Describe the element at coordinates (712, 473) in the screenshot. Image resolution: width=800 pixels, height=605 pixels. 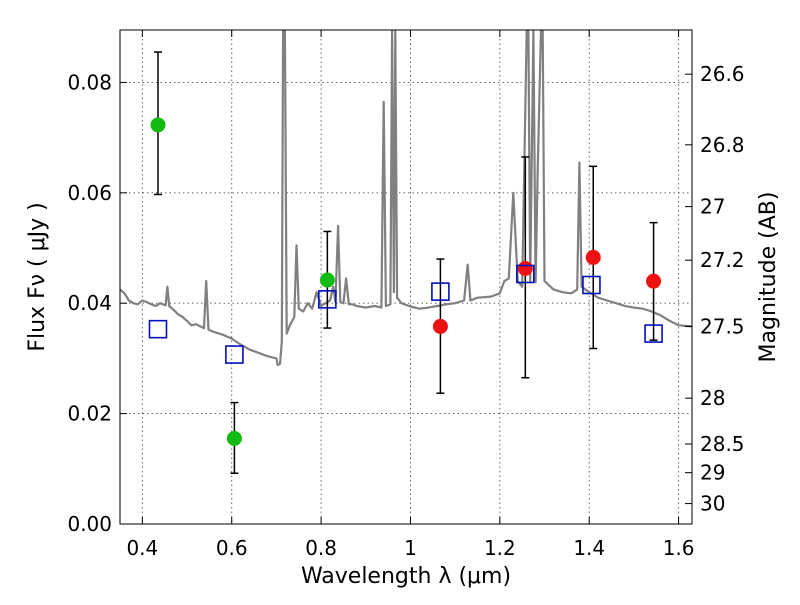
I see `y2-tick-label: 29` at that location.